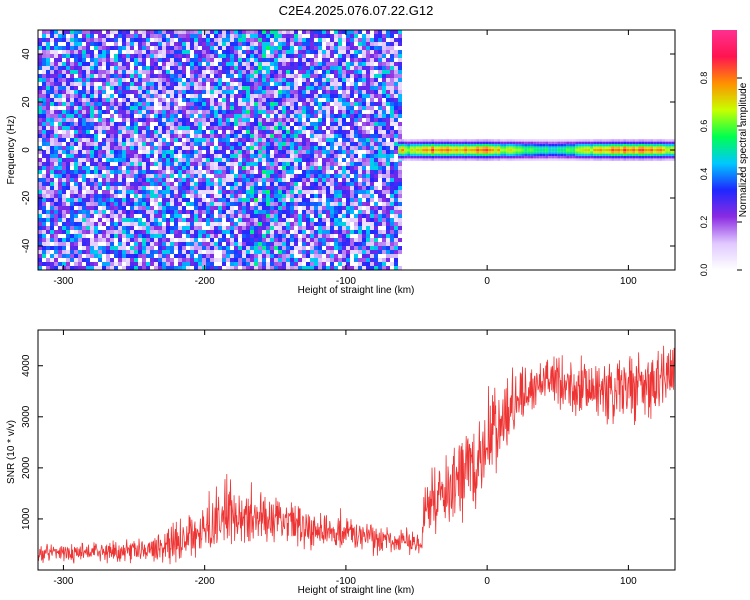 The width and height of the screenshot is (750, 600). I want to click on signal-cell, so click(403, 147).